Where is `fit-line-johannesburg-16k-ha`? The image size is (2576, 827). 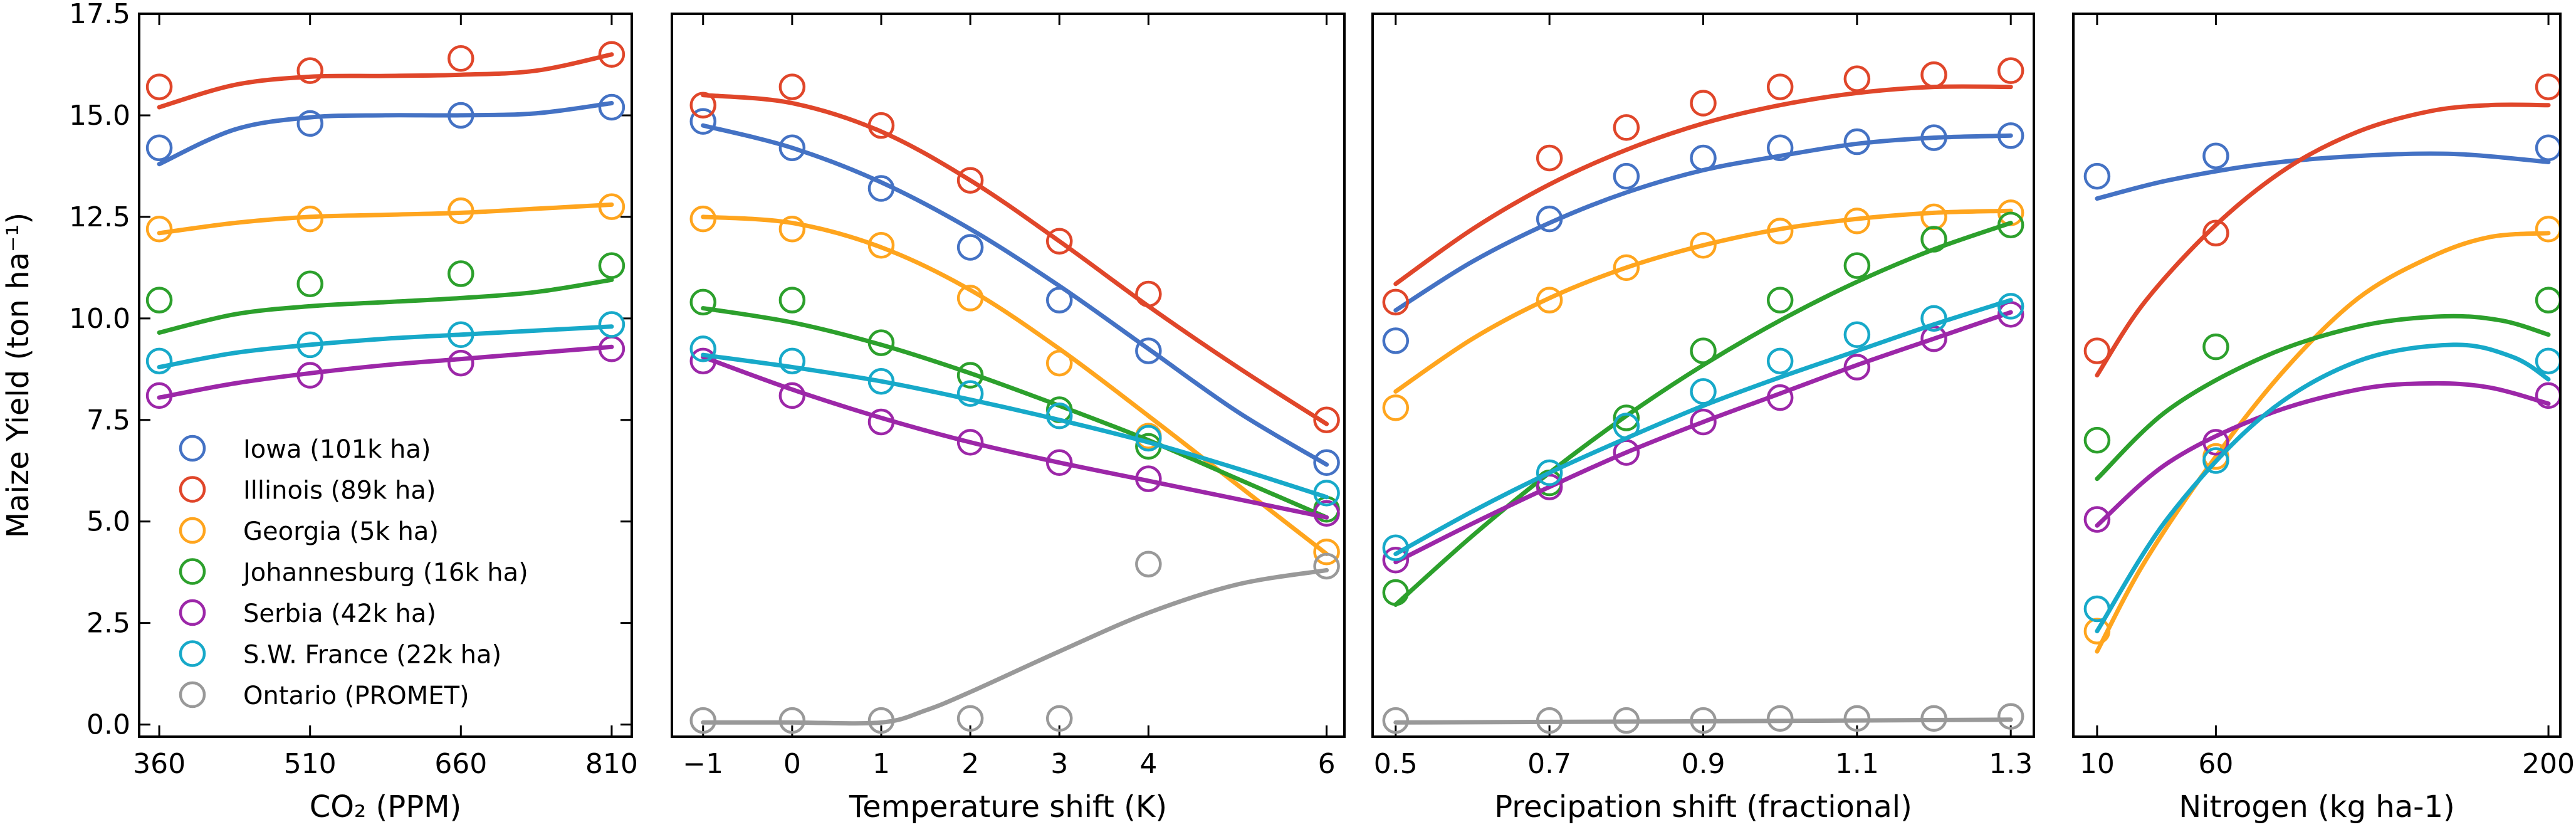
fit-line-johannesburg-16k-ha is located at coordinates (1015, 413).